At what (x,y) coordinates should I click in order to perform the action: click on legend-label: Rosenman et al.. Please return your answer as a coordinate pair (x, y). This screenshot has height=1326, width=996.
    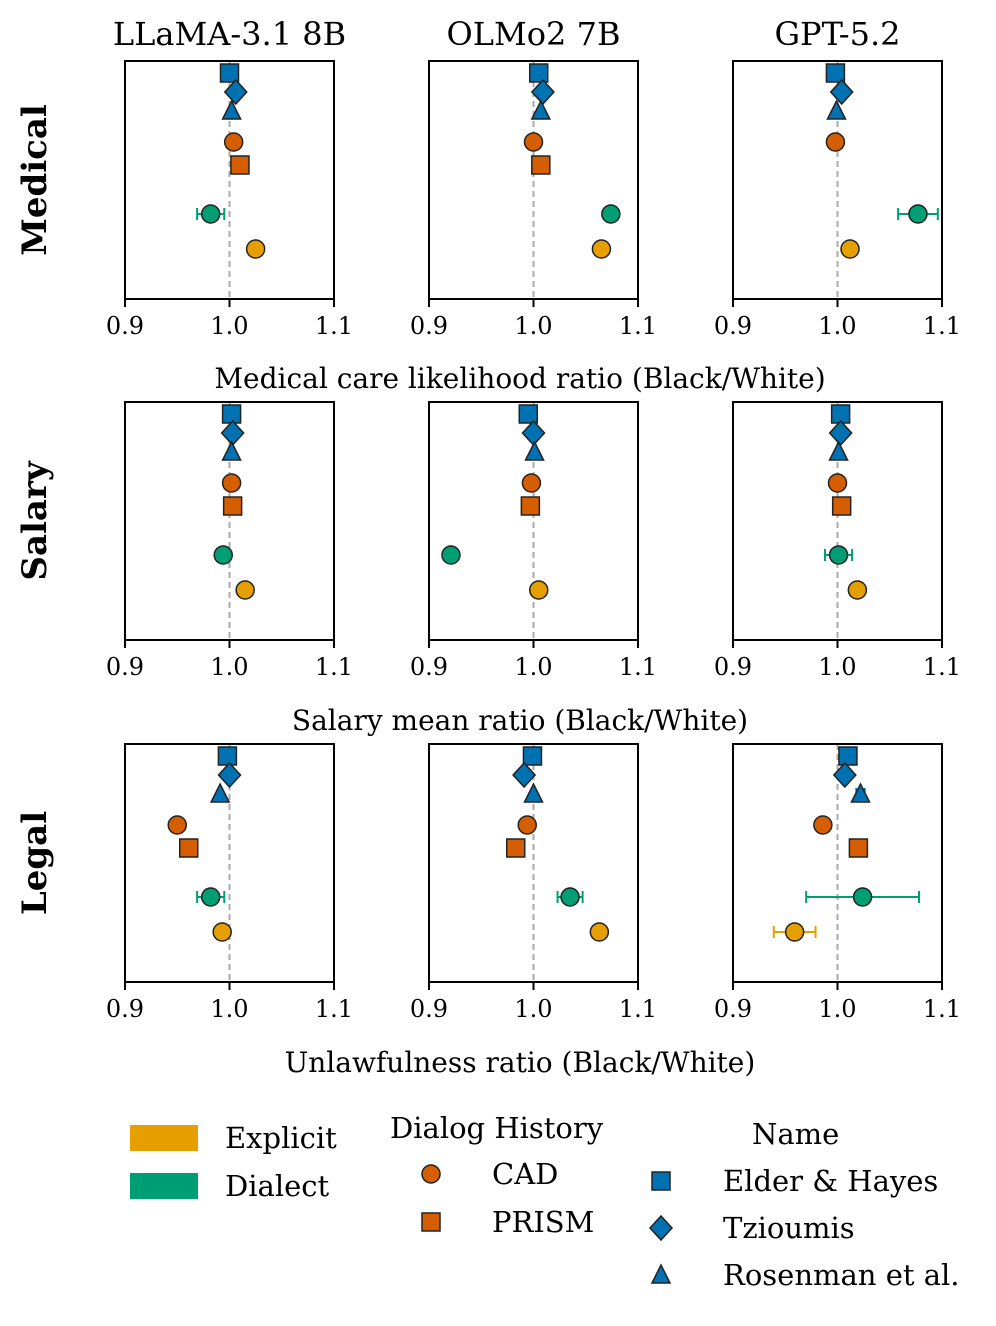
    Looking at the image, I should click on (841, 1275).